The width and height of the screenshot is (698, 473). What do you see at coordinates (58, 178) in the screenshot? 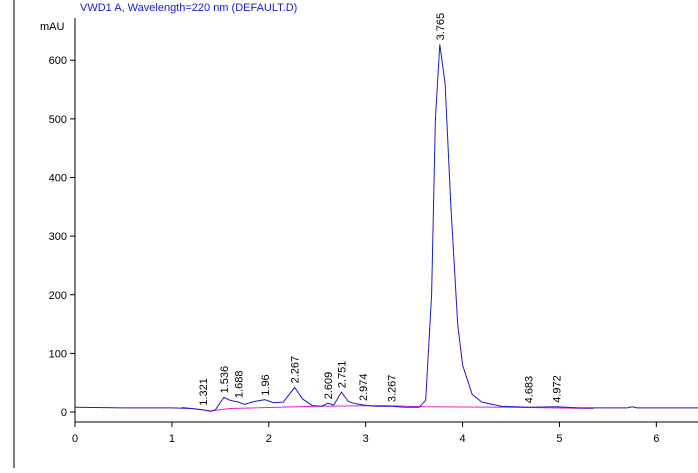
I see `y-tick-label: 400` at bounding box center [58, 178].